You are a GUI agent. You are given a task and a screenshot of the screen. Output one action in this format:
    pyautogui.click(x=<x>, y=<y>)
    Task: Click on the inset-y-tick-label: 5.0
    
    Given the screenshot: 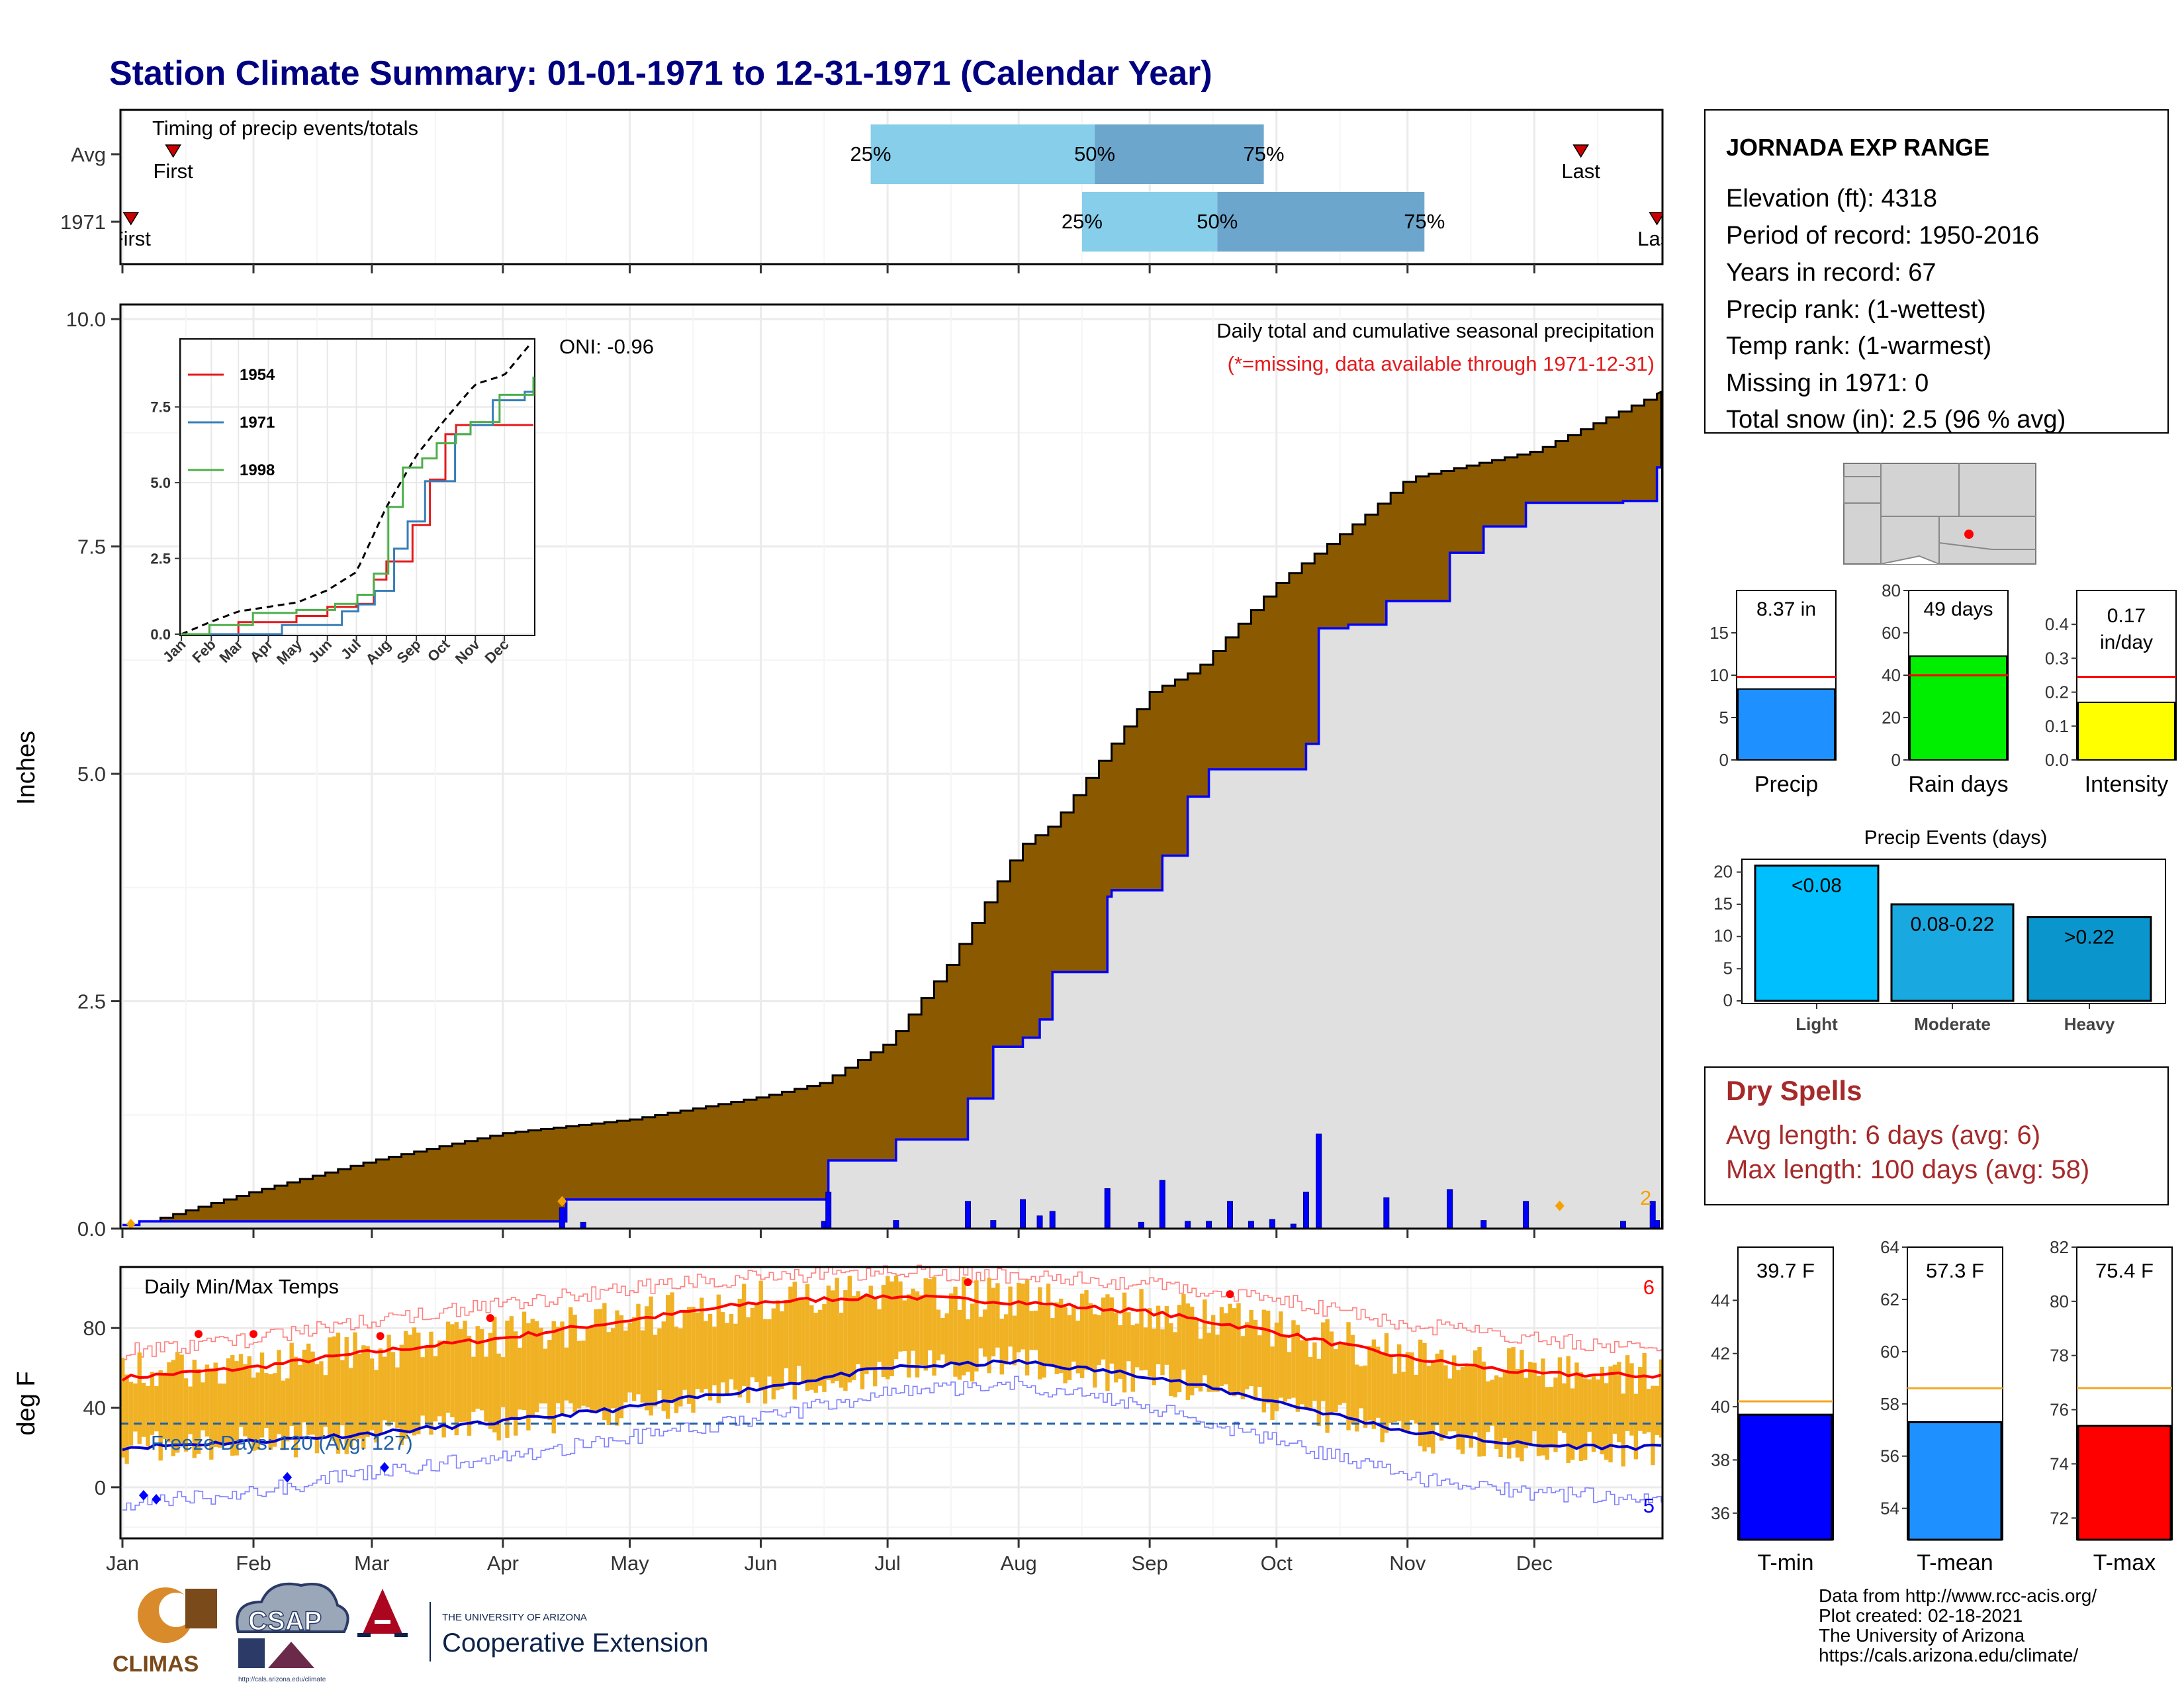 What is the action you would take?
    pyautogui.click(x=160, y=483)
    